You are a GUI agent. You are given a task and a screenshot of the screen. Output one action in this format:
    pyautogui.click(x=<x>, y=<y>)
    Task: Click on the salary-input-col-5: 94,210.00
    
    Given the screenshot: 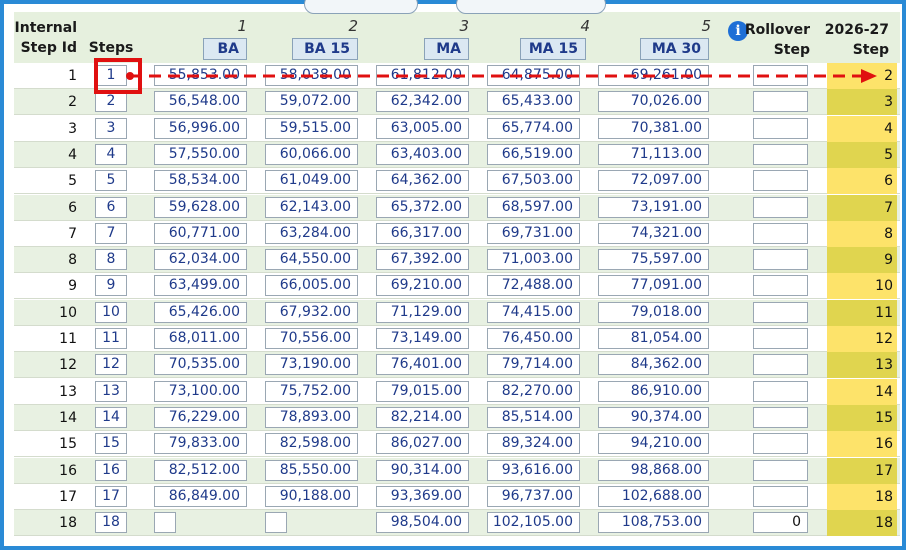 What is the action you would take?
    pyautogui.click(x=653, y=444)
    